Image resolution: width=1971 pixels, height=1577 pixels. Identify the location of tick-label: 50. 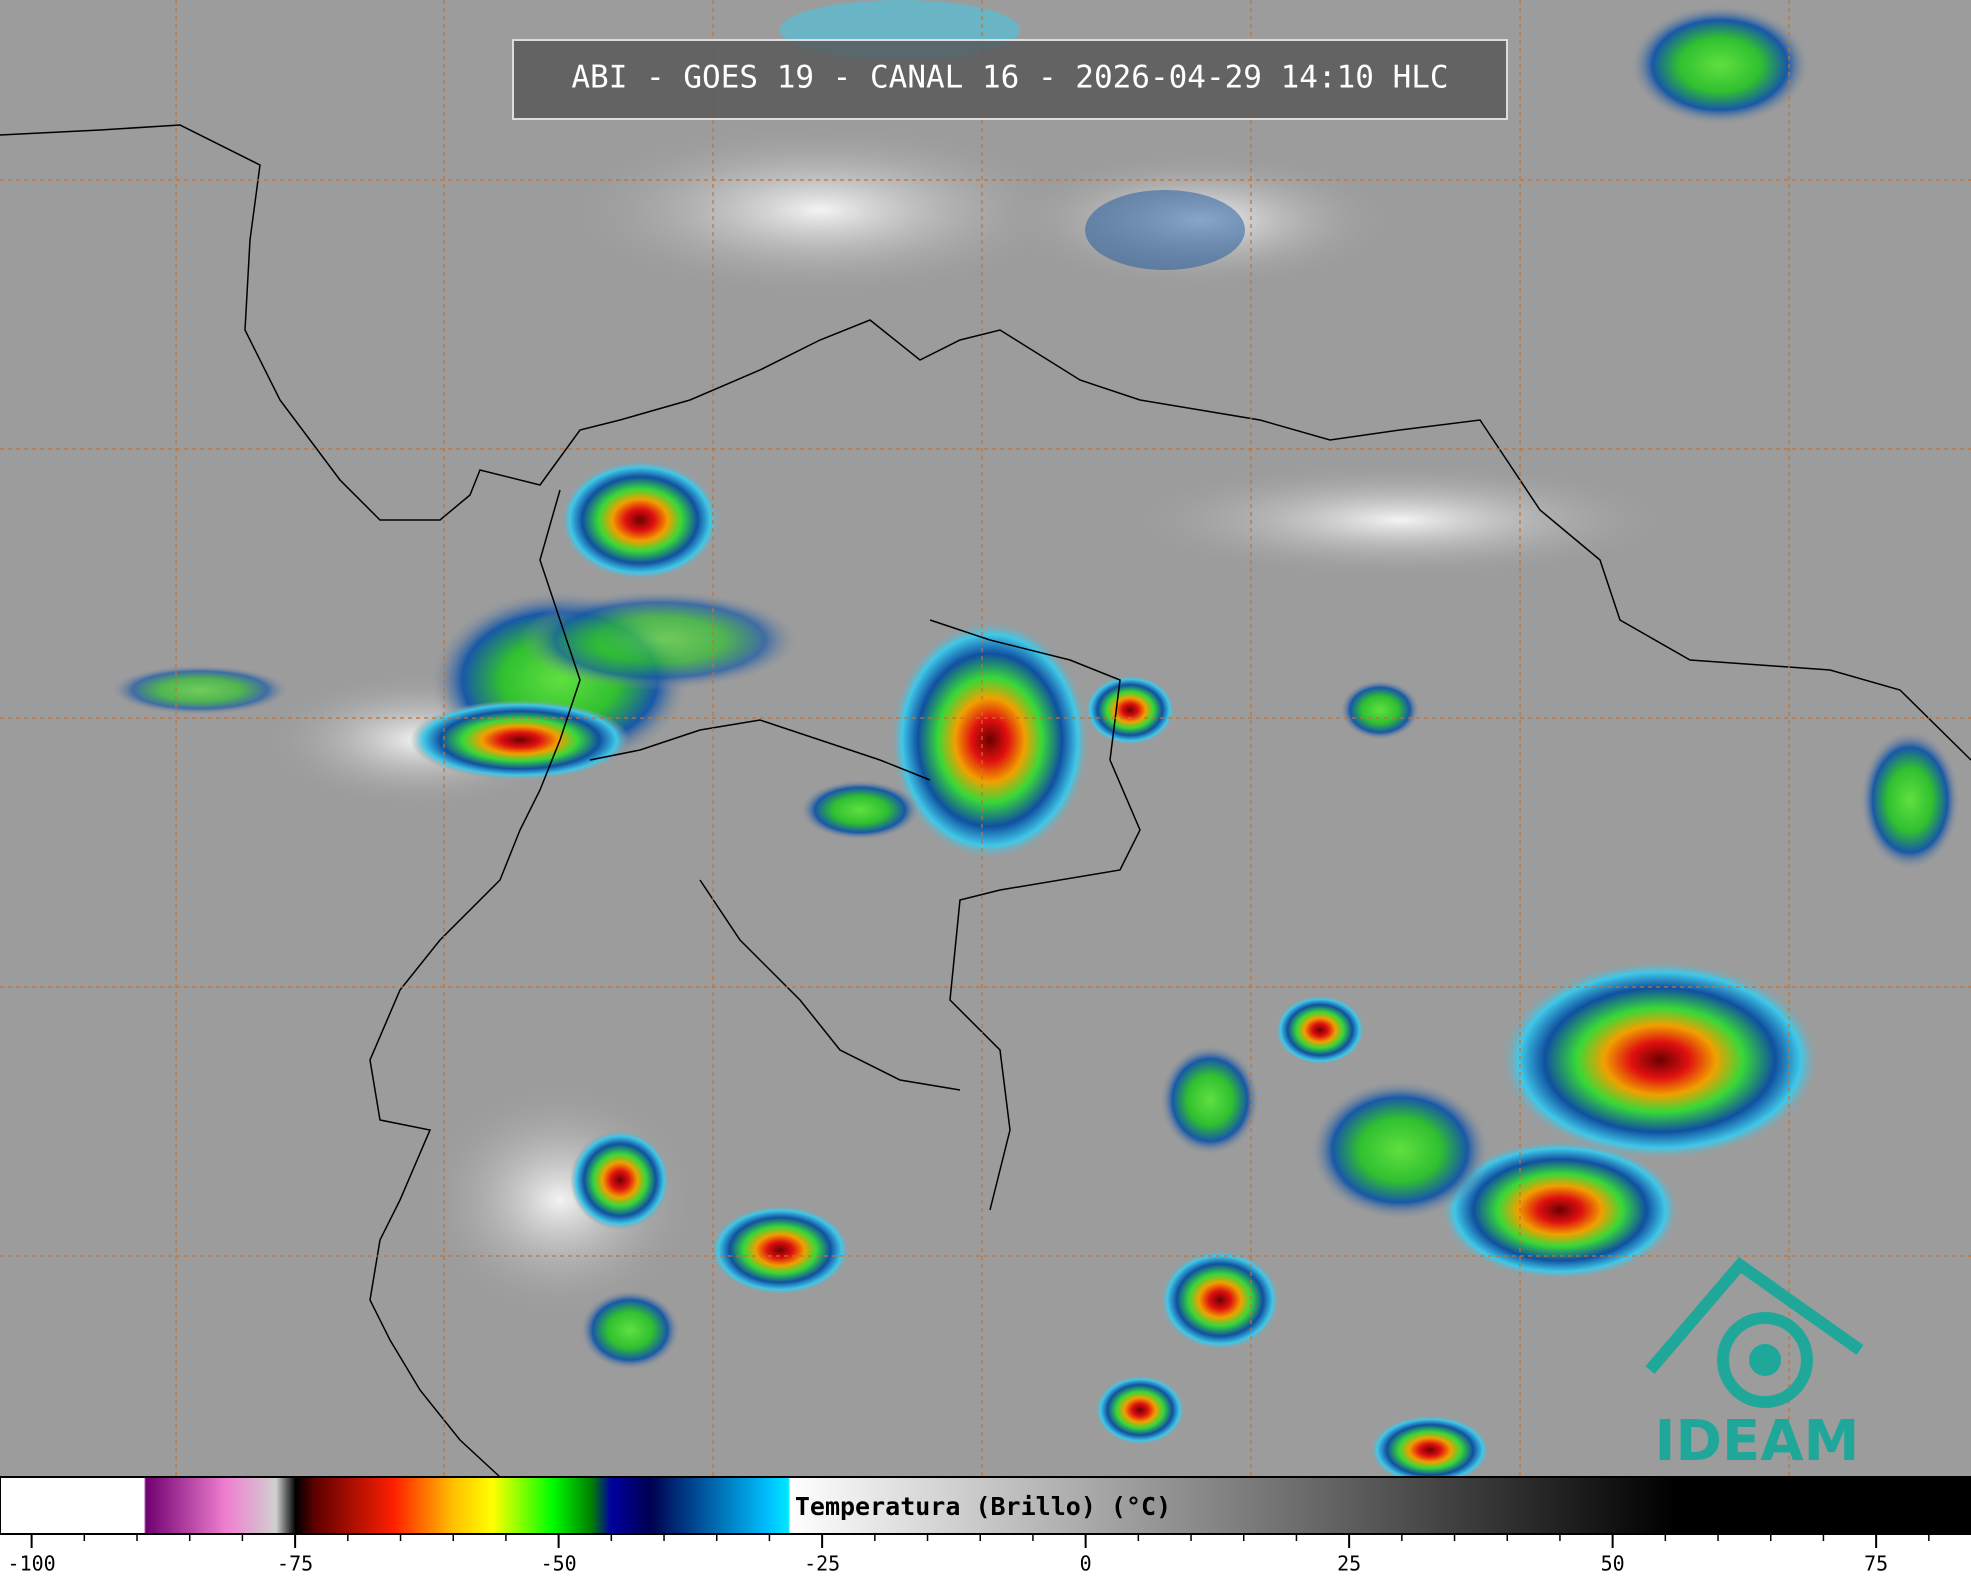
(1613, 1564).